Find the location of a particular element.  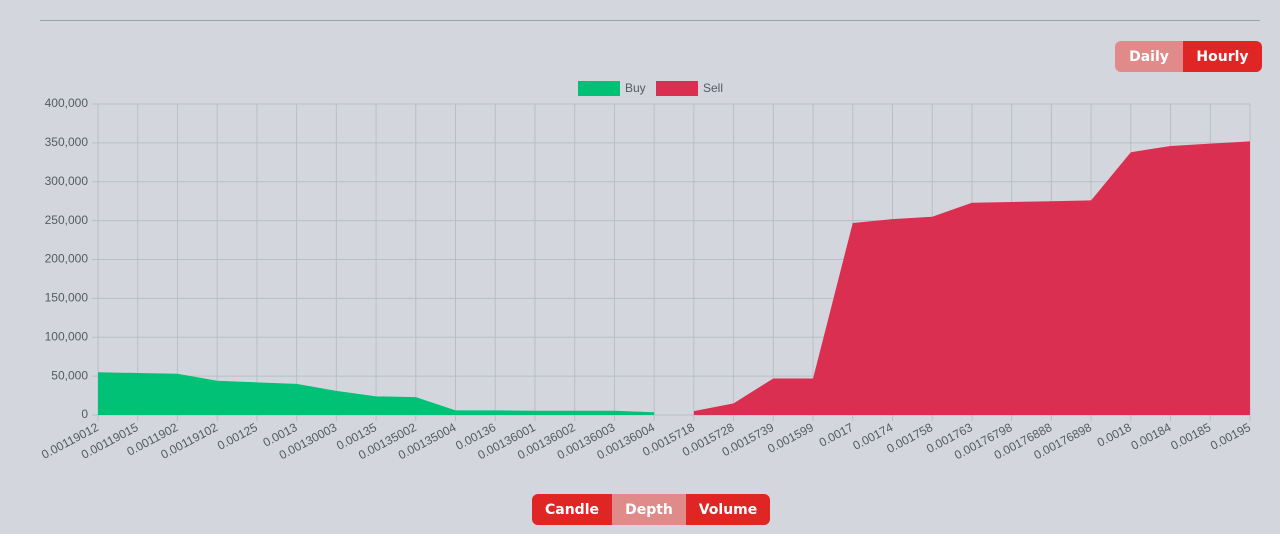

depth-button: Depth is located at coordinates (649, 509).